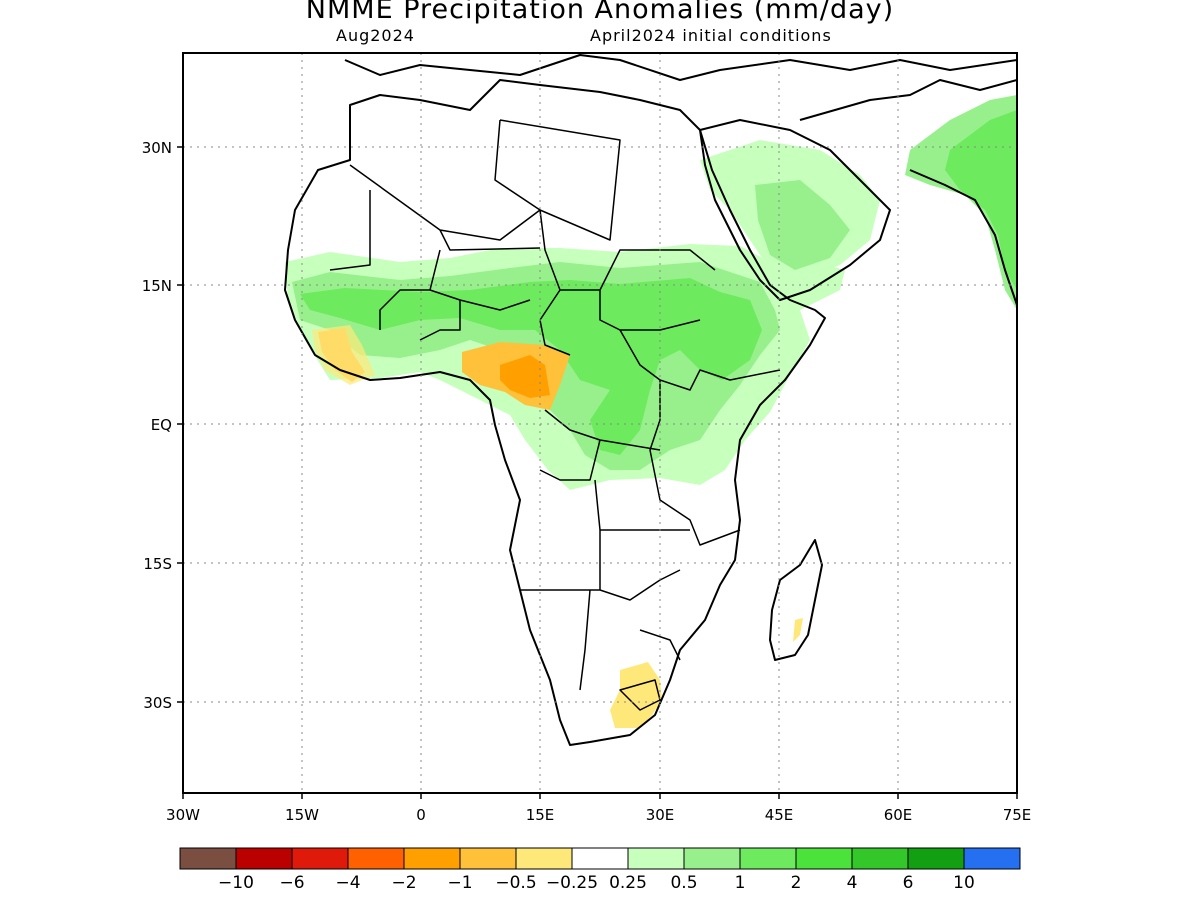 Image resolution: width=1200 pixels, height=900 pixels. Describe the element at coordinates (981, 200) in the screenshot. I see `india-wet-strong` at that location.